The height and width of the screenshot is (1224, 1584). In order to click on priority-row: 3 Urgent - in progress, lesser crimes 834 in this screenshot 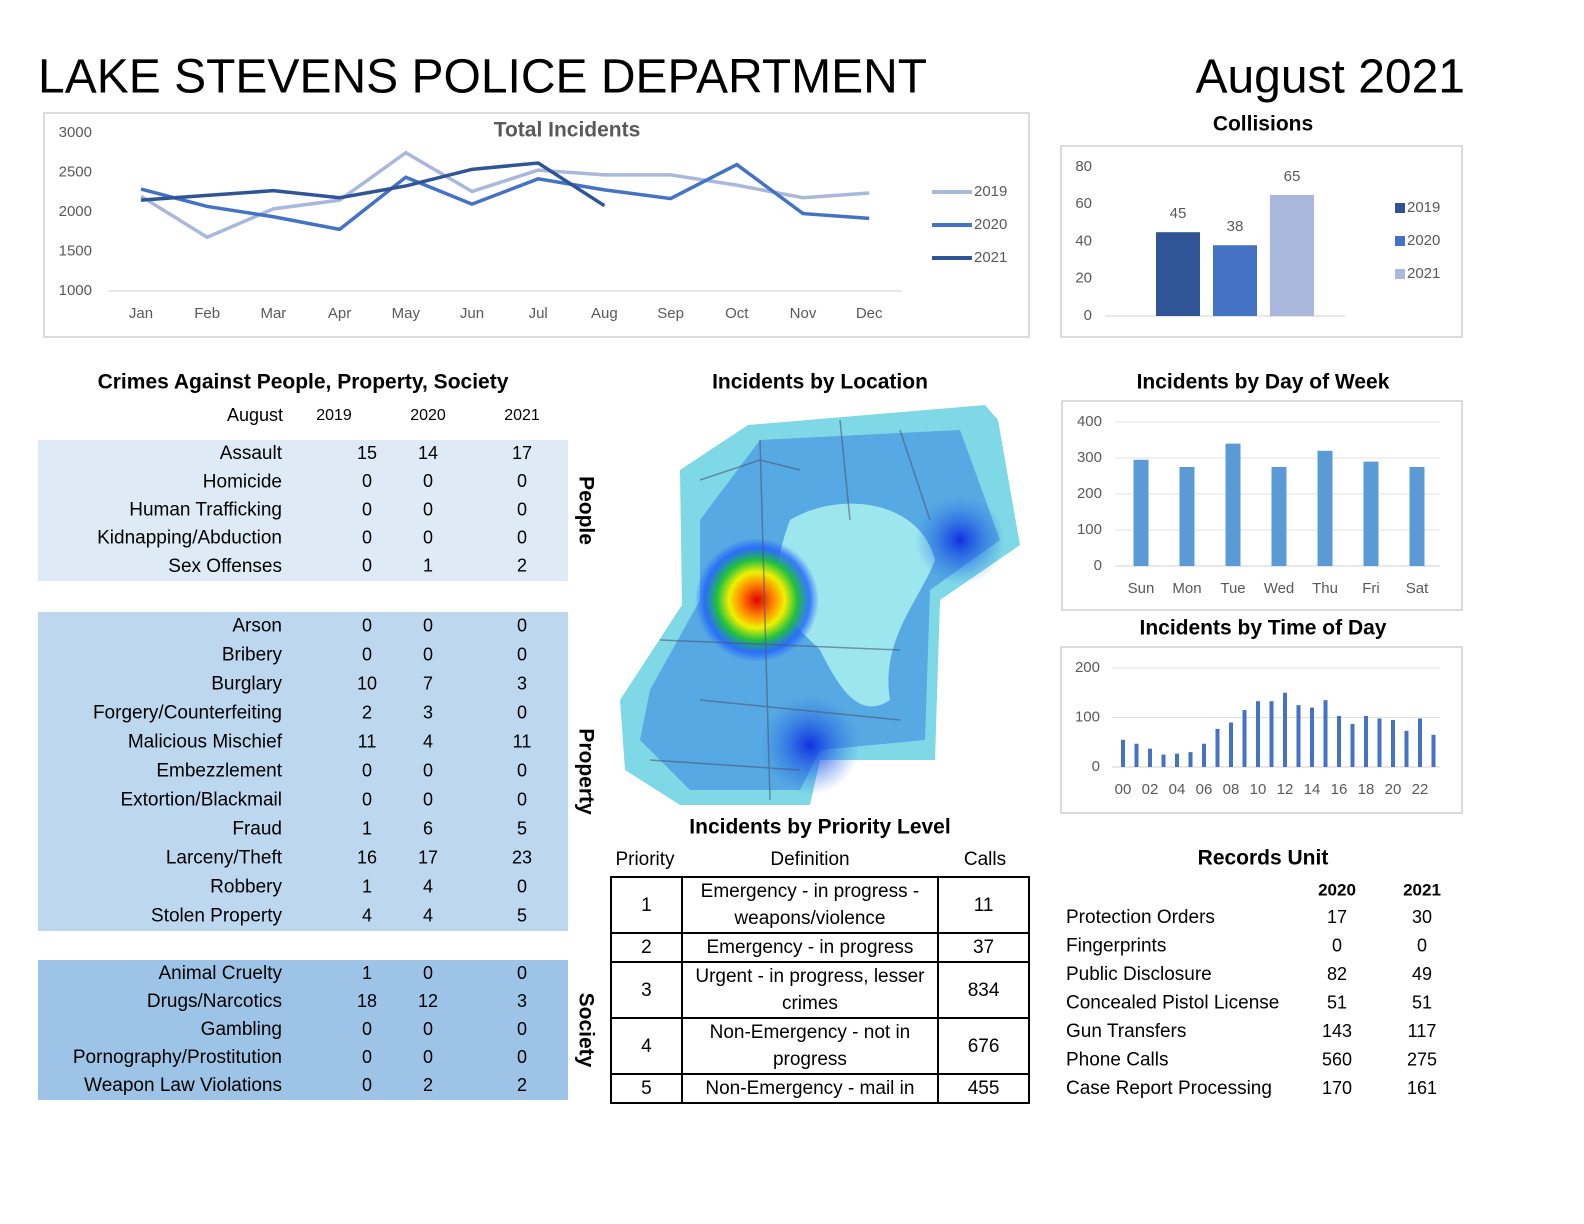, I will do `click(820, 990)`.